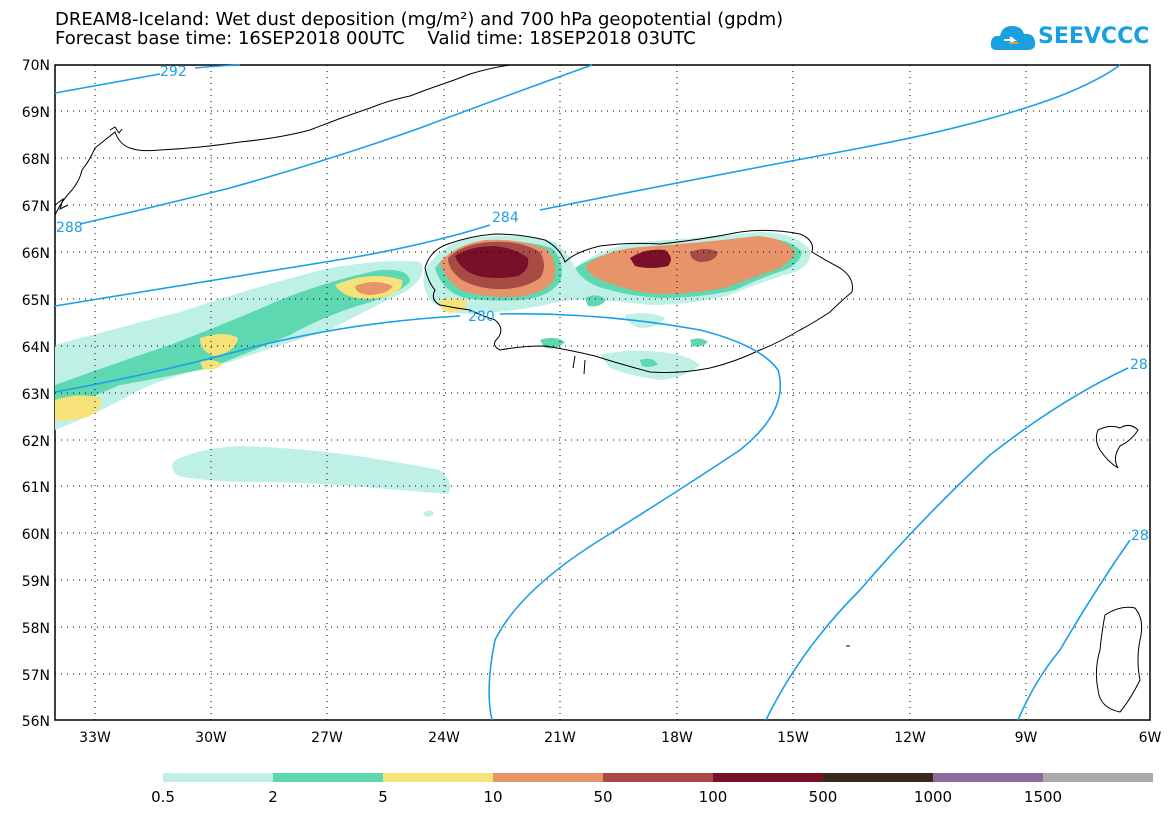 Image resolution: width=1175 pixels, height=815 pixels. Describe the element at coordinates (1150, 738) in the screenshot. I see `lon-label: 6W` at that location.